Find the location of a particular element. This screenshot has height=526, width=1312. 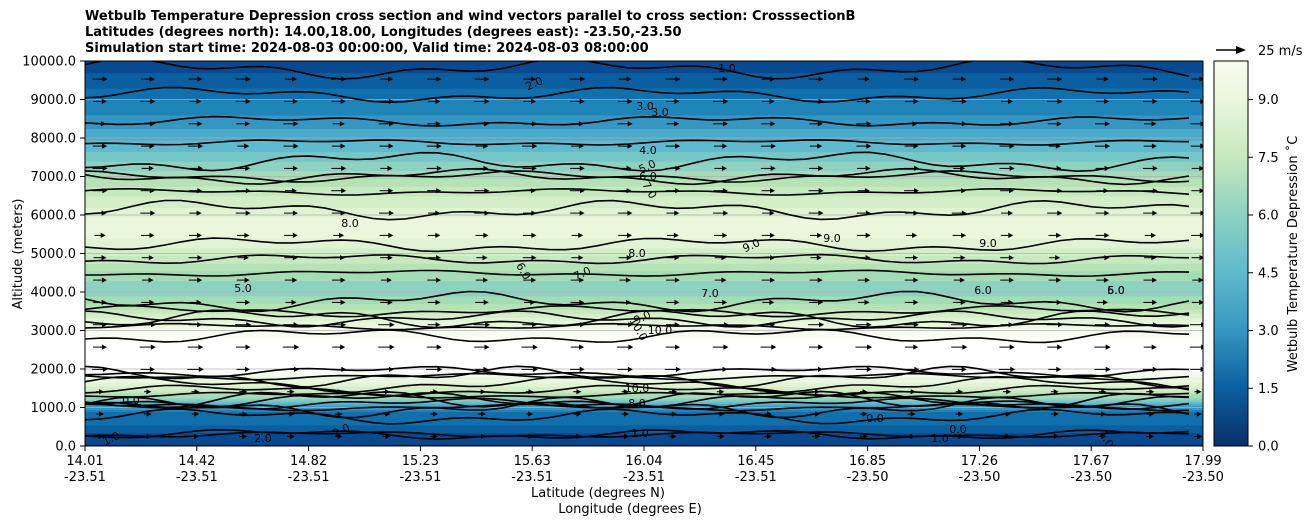

colorbar-tick-label: 0.0 is located at coordinates (1268, 447).